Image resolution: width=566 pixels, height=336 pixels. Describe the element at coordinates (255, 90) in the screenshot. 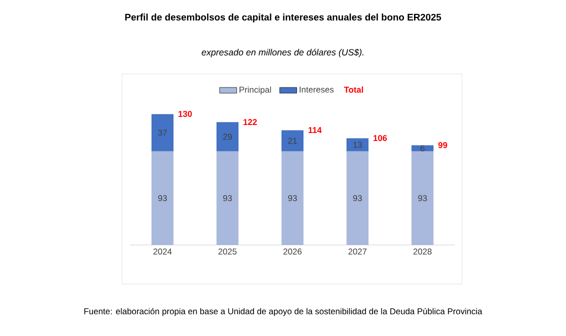

I see `legend-label: Principal` at that location.